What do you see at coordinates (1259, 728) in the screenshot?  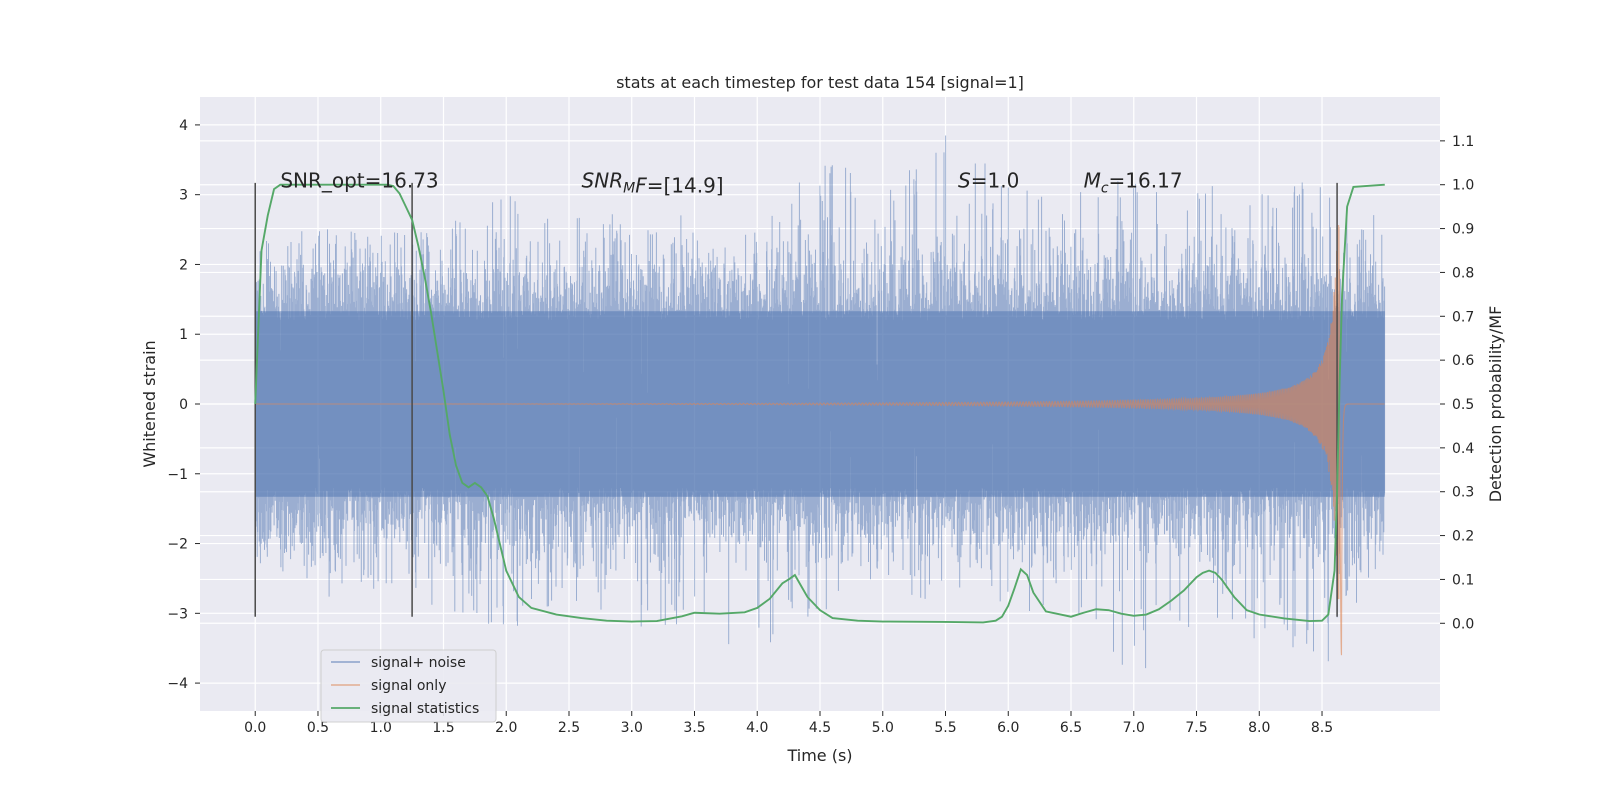 I see `x-tick-label: 8.0` at bounding box center [1259, 728].